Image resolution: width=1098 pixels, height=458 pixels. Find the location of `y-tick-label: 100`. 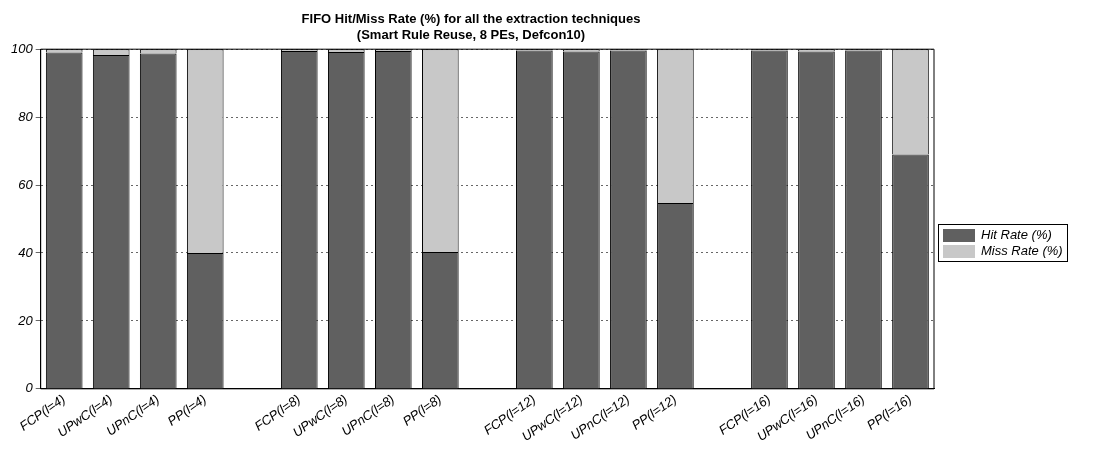

y-tick-label: 100 is located at coordinates (22, 48).